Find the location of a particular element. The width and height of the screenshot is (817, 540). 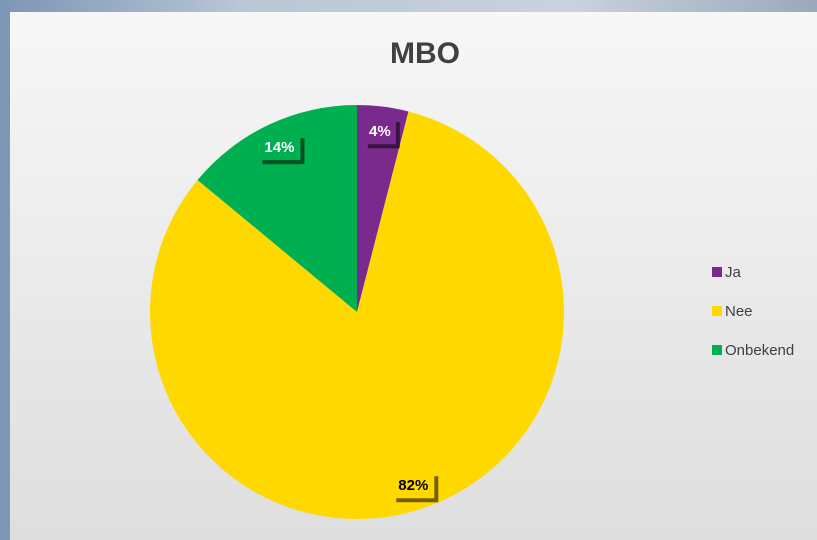

data-label: 4% is located at coordinates (380, 131).